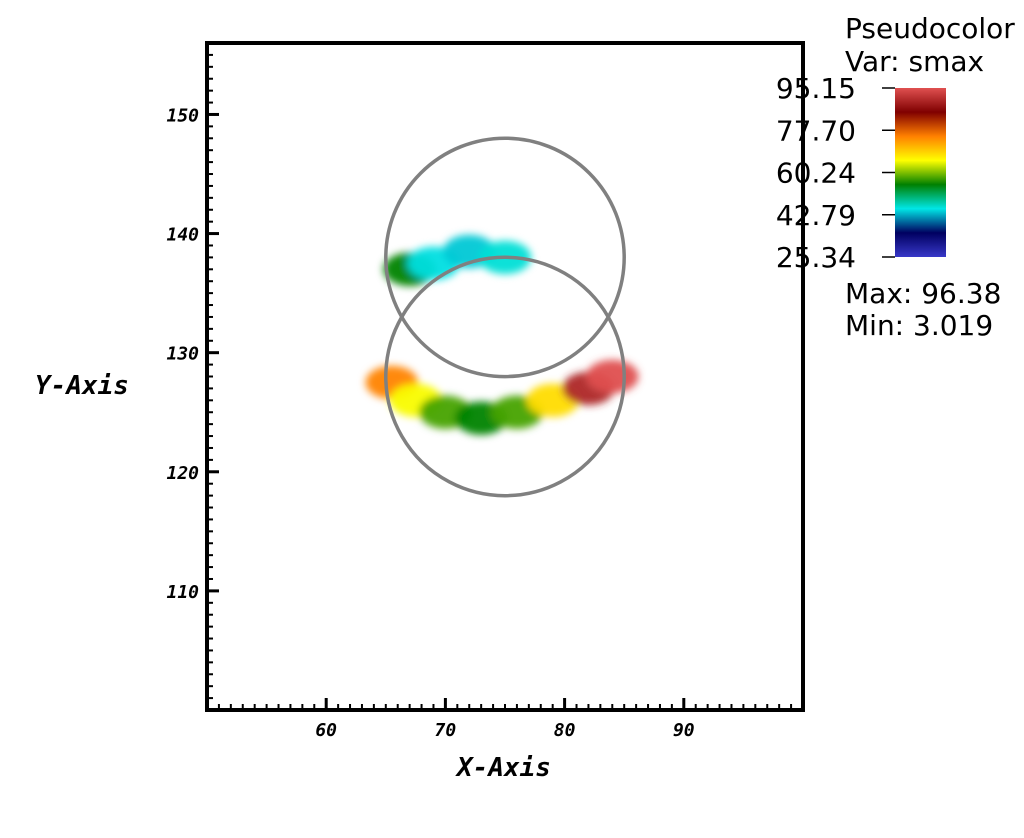 The width and height of the screenshot is (1024, 838). What do you see at coordinates (914, 61) in the screenshot?
I see `legend-variable: Var: smax` at bounding box center [914, 61].